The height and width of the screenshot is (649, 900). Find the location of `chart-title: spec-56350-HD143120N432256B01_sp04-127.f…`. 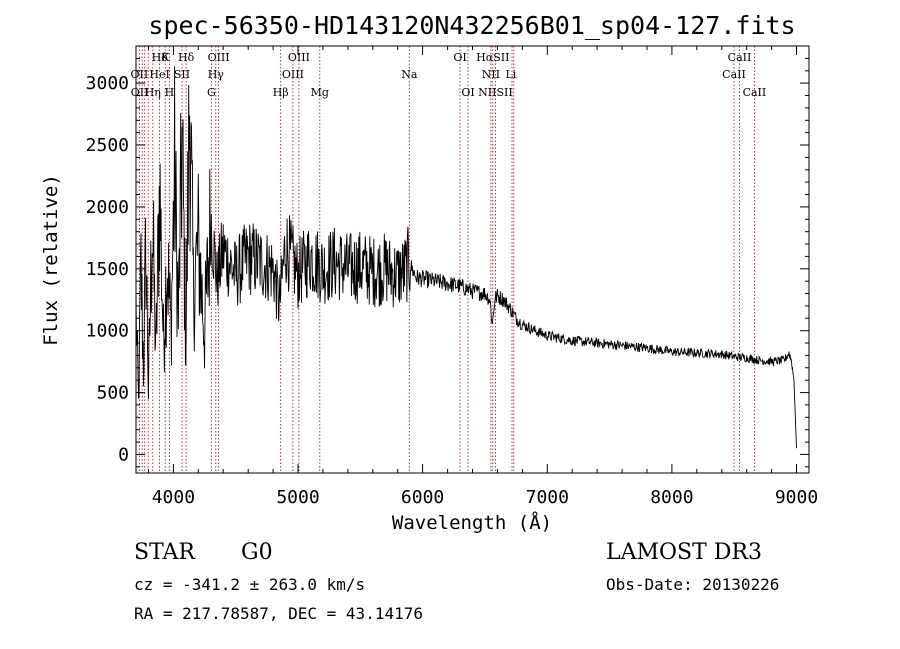

chart-title: spec-56350-HD143120N432256B01_sp04-127.f… is located at coordinates (471, 25).